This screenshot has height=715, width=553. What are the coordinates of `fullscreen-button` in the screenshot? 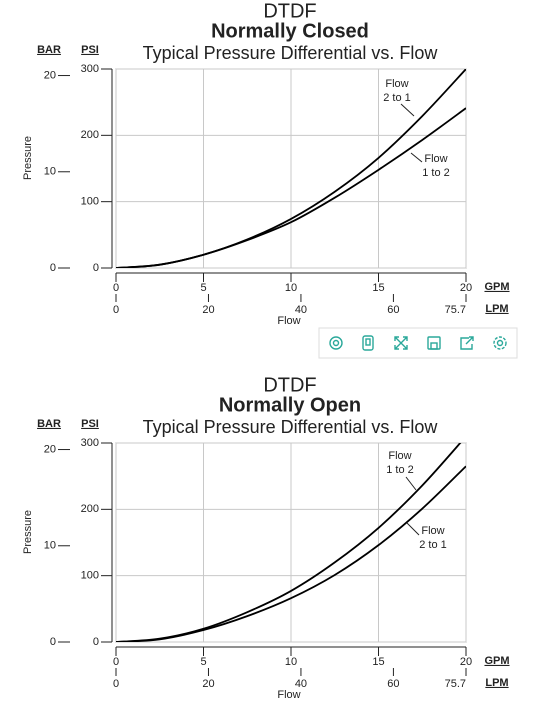 It's located at (401, 343).